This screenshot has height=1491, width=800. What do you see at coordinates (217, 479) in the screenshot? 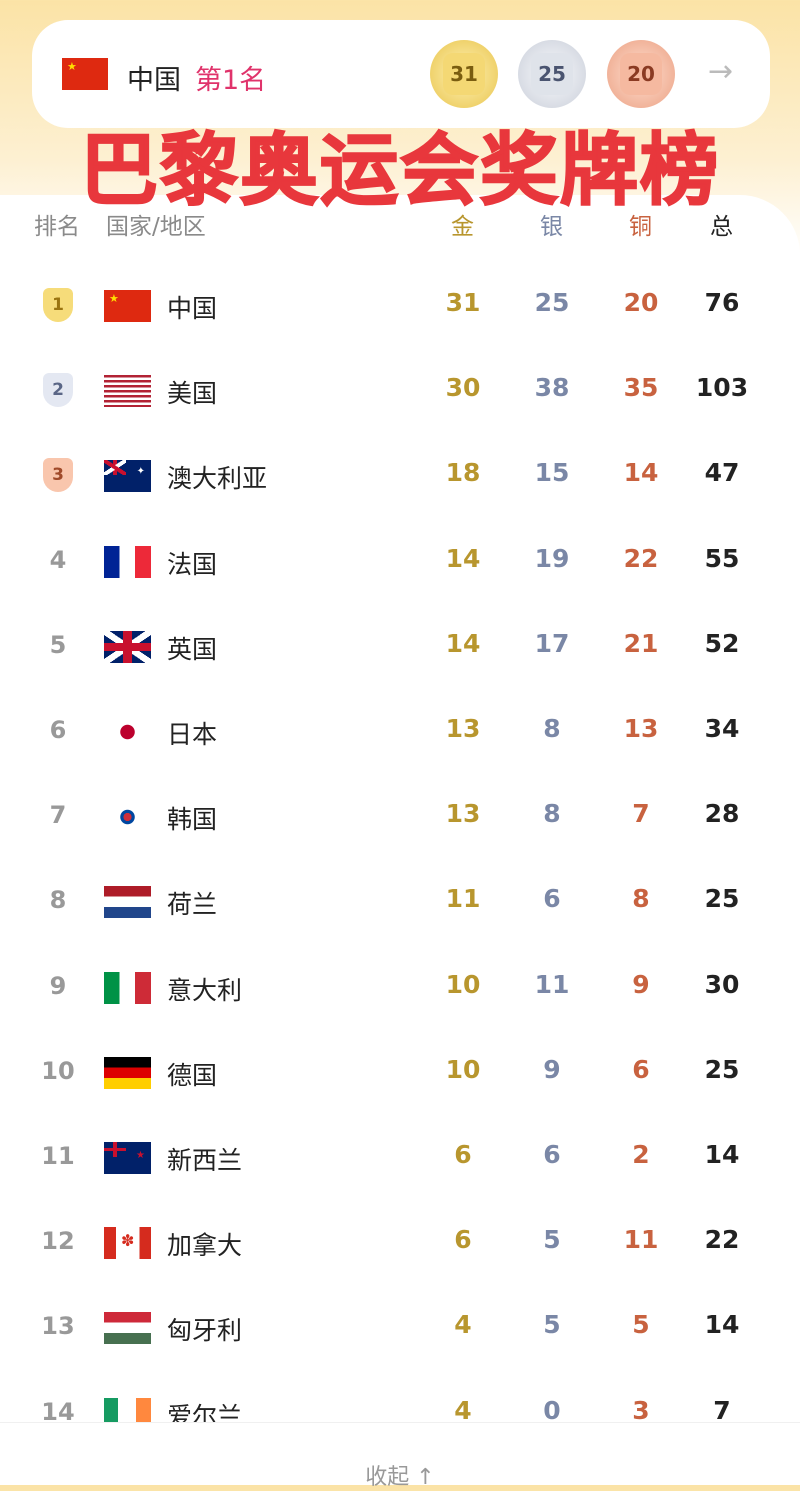
I see `country-name: 澳大利亚` at bounding box center [217, 479].